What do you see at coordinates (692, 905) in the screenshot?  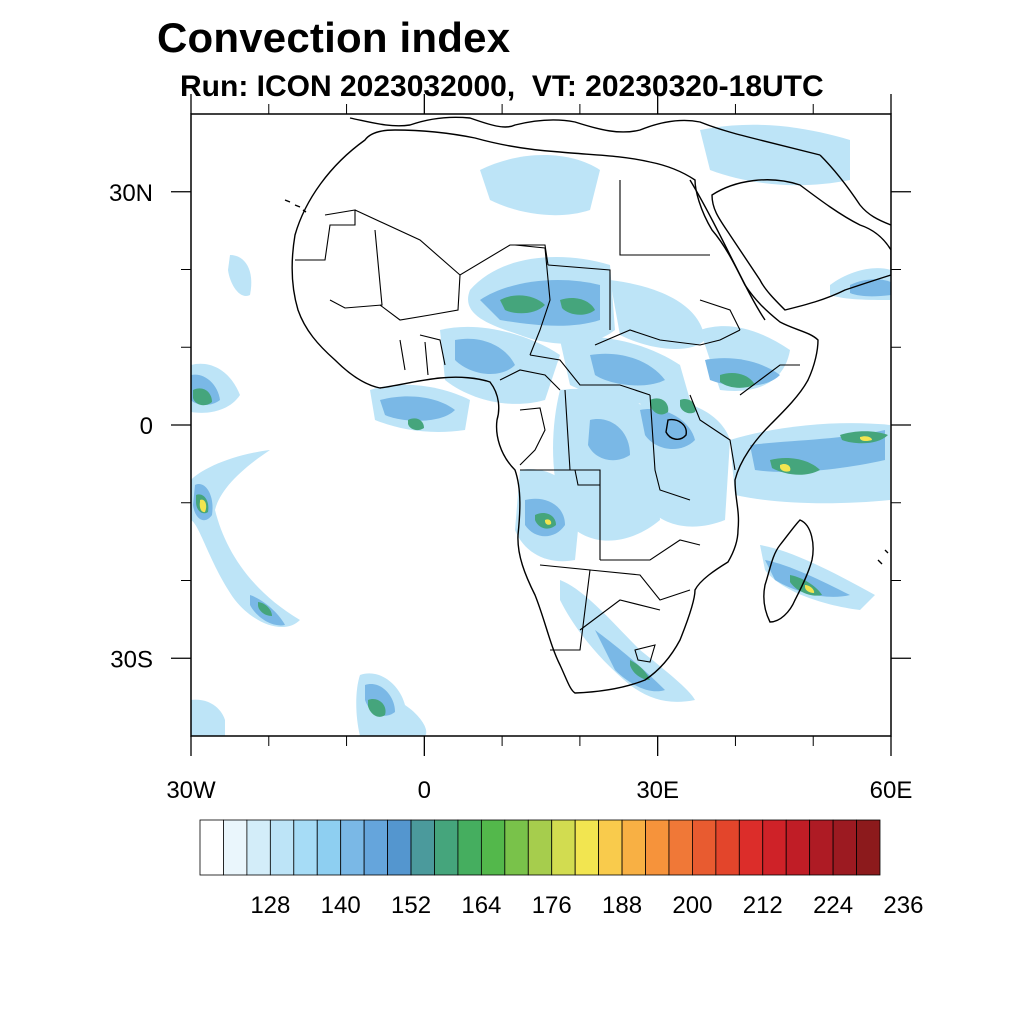 I see `colorbar-label: 200` at bounding box center [692, 905].